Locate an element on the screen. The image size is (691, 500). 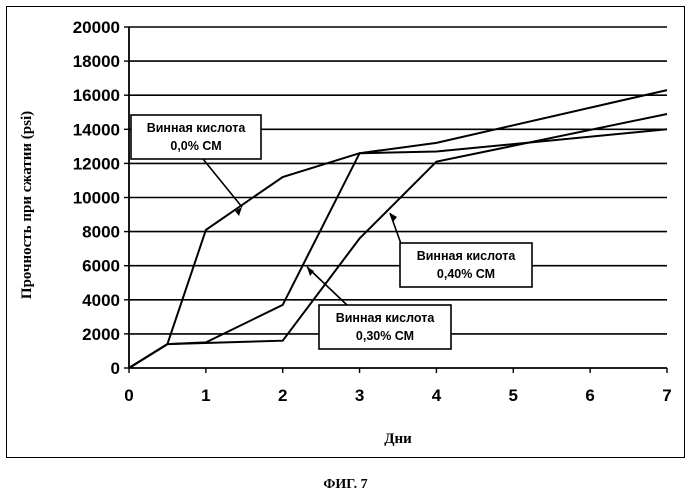
y-tick-label: 12000 is located at coordinates (96, 163).